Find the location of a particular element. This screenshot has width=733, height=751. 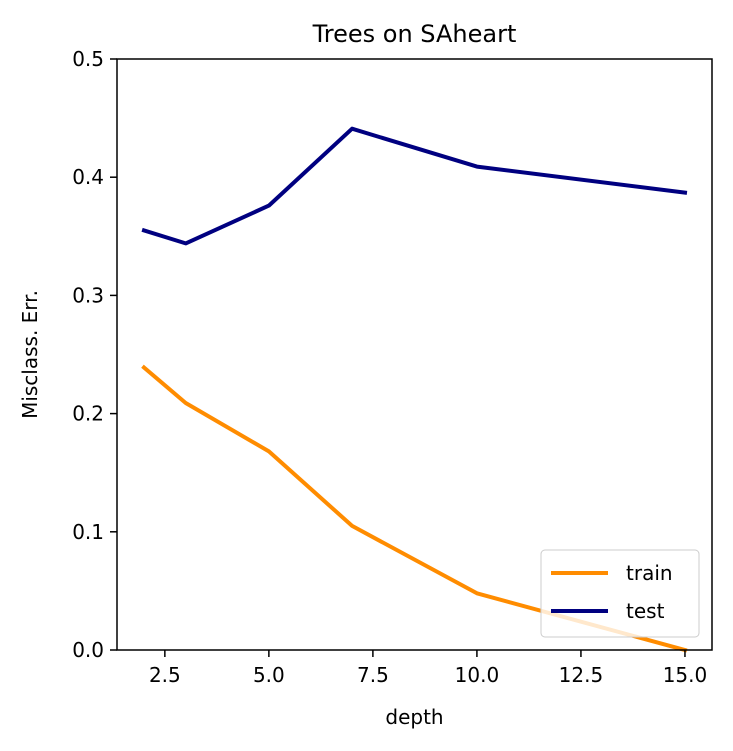

x-tick-label: 2.5 is located at coordinates (165, 675).